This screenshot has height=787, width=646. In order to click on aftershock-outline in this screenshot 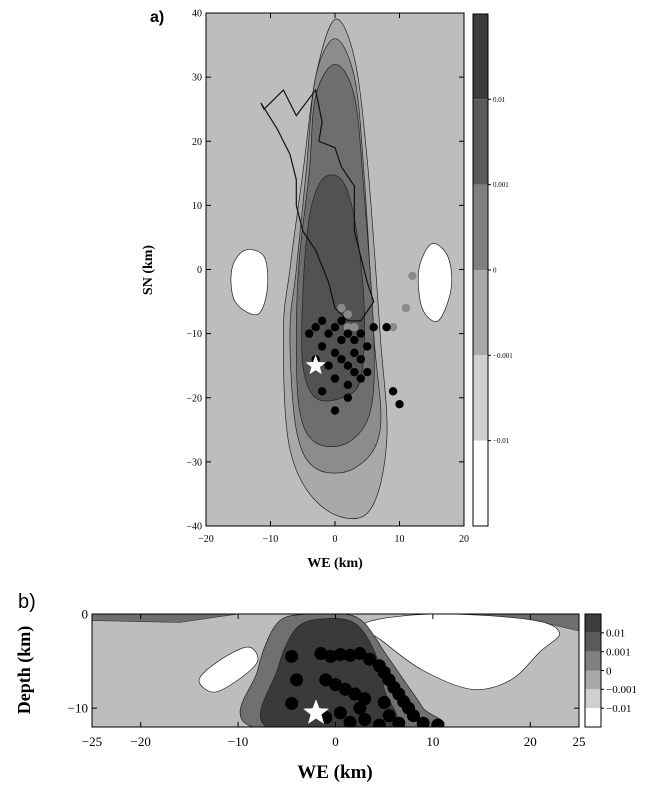, I will do `click(317, 205)`.